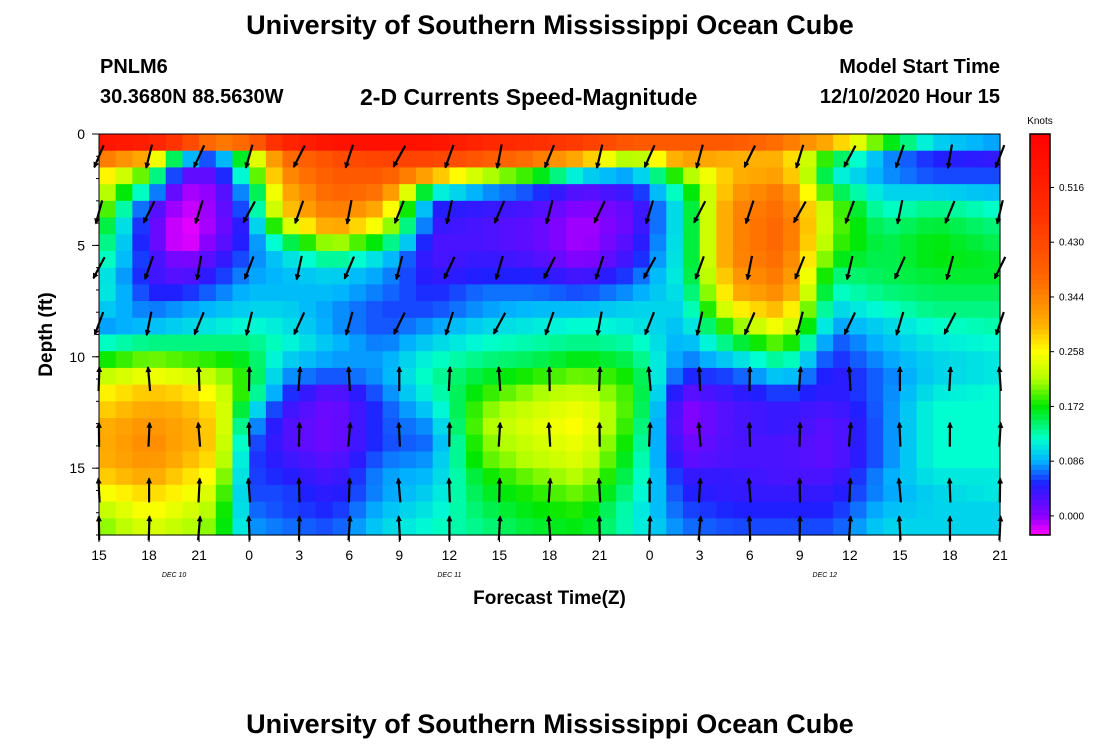 The height and width of the screenshot is (750, 1100). Describe the element at coordinates (700, 555) in the screenshot. I see `x-tick-label: 3` at that location.